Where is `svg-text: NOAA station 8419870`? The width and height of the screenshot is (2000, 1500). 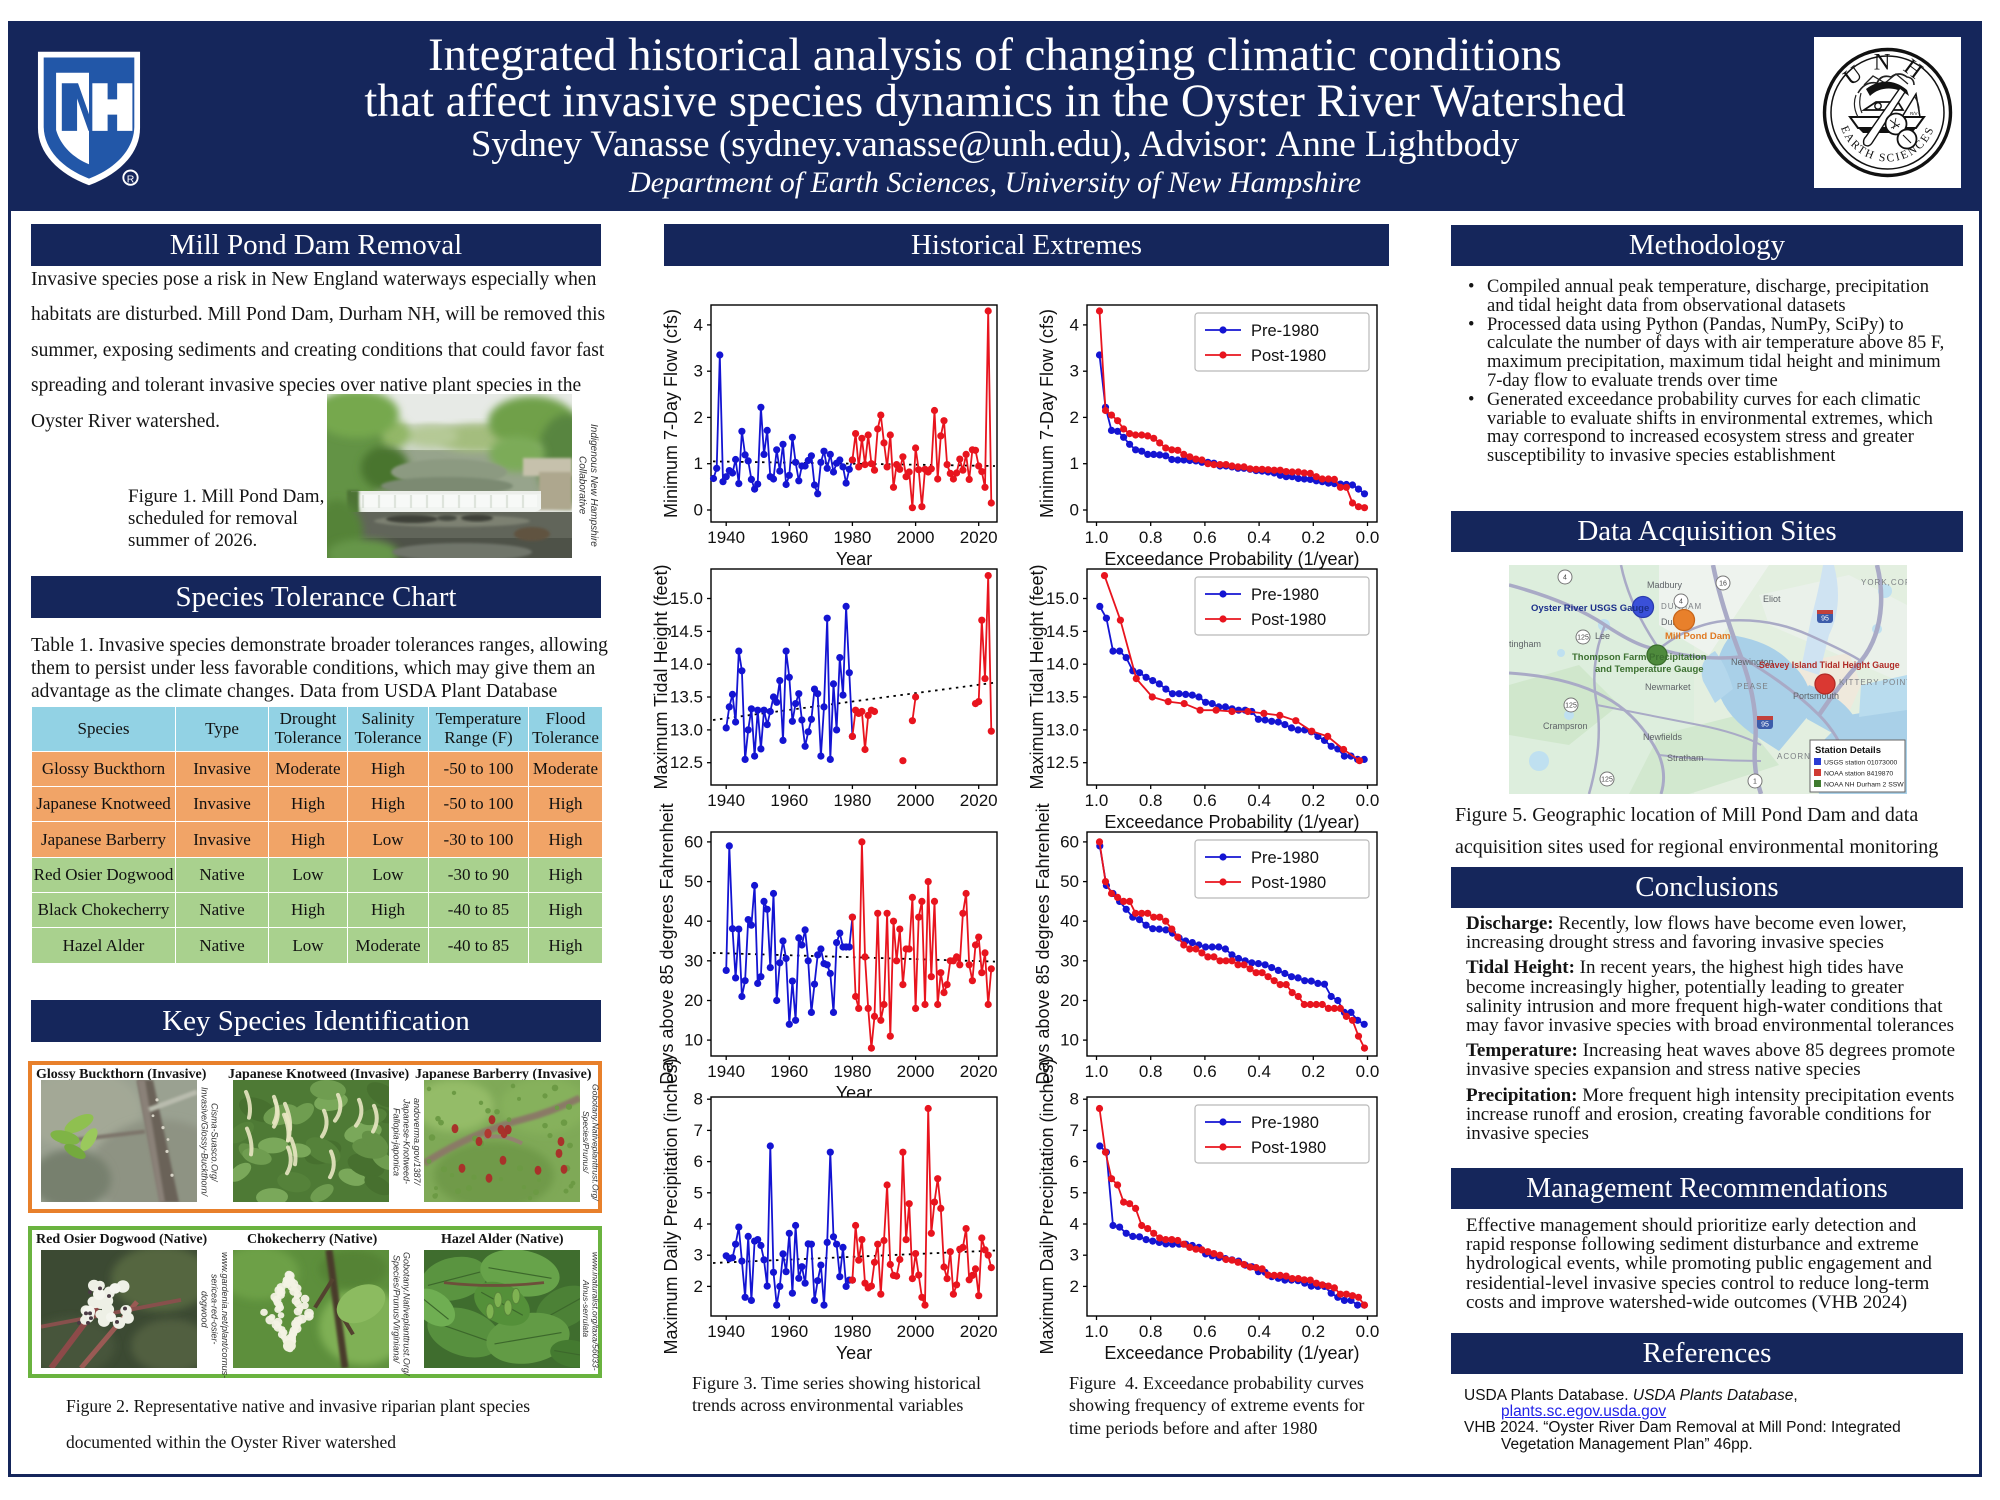
svg-text: NOAA station 8419870 is located at coordinates (1858, 774).